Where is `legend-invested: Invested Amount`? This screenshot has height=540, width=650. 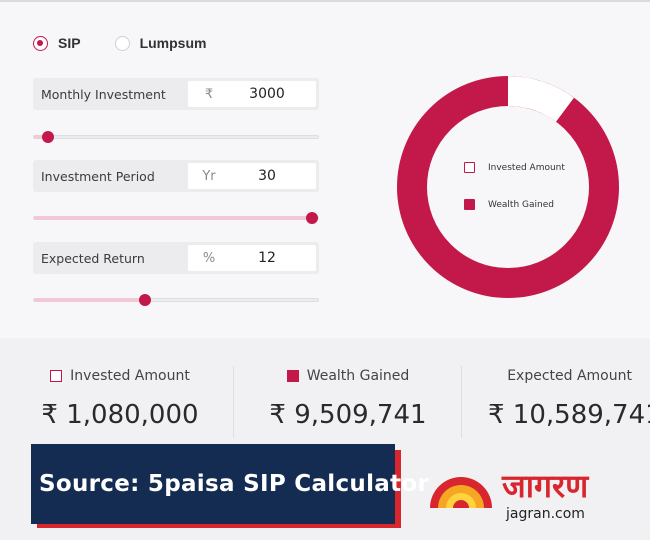
legend-invested: Invested Amount is located at coordinates (514, 167).